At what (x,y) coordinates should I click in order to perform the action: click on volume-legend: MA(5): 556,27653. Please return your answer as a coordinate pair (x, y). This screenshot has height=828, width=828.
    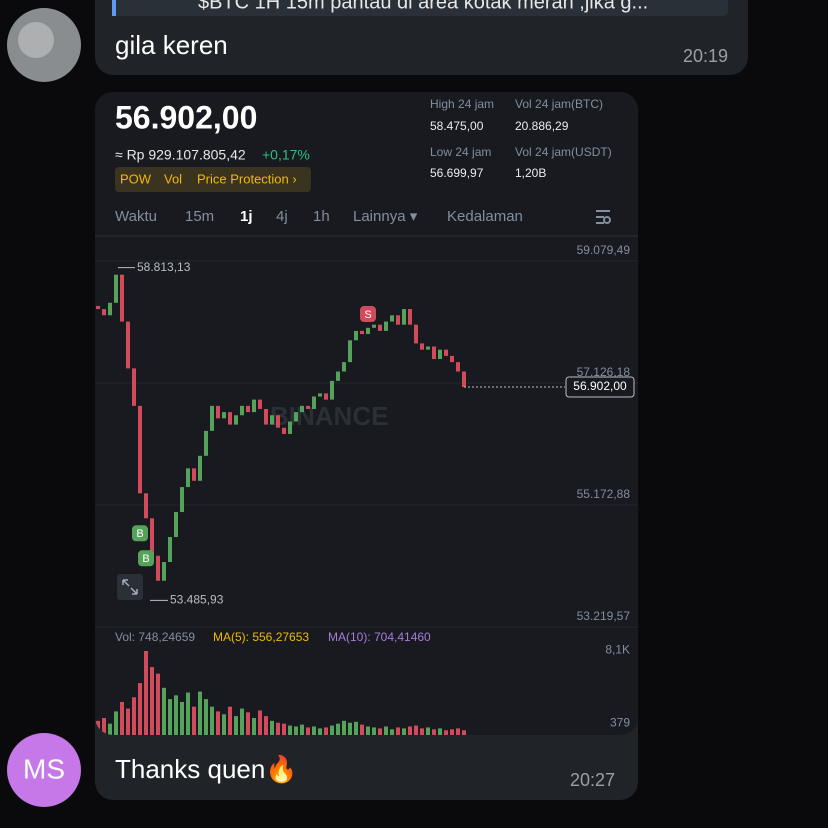
    Looking at the image, I should click on (261, 637).